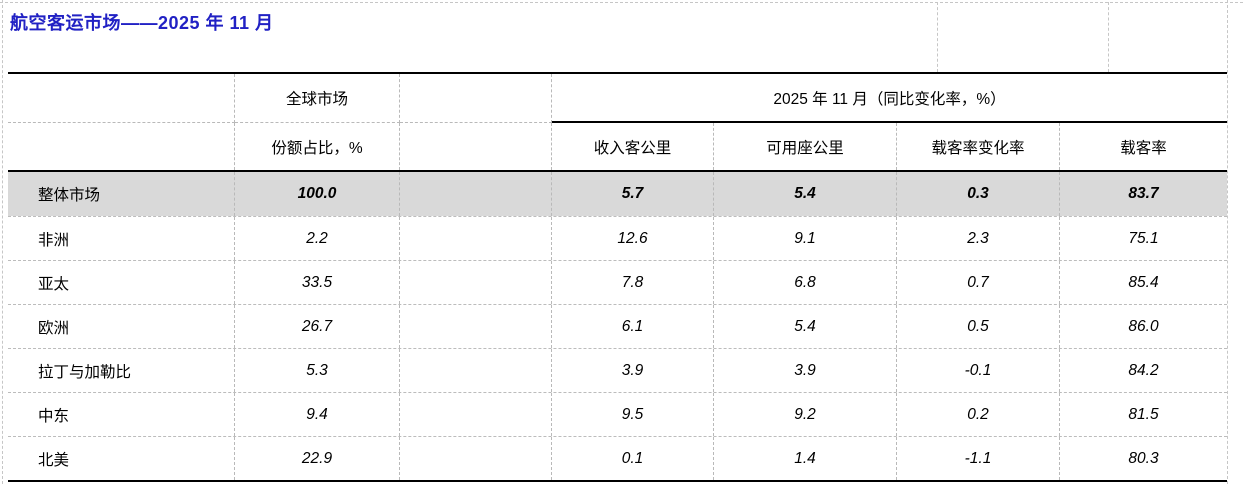  Describe the element at coordinates (1227, 242) in the screenshot. I see `page-break-guide-right` at that location.